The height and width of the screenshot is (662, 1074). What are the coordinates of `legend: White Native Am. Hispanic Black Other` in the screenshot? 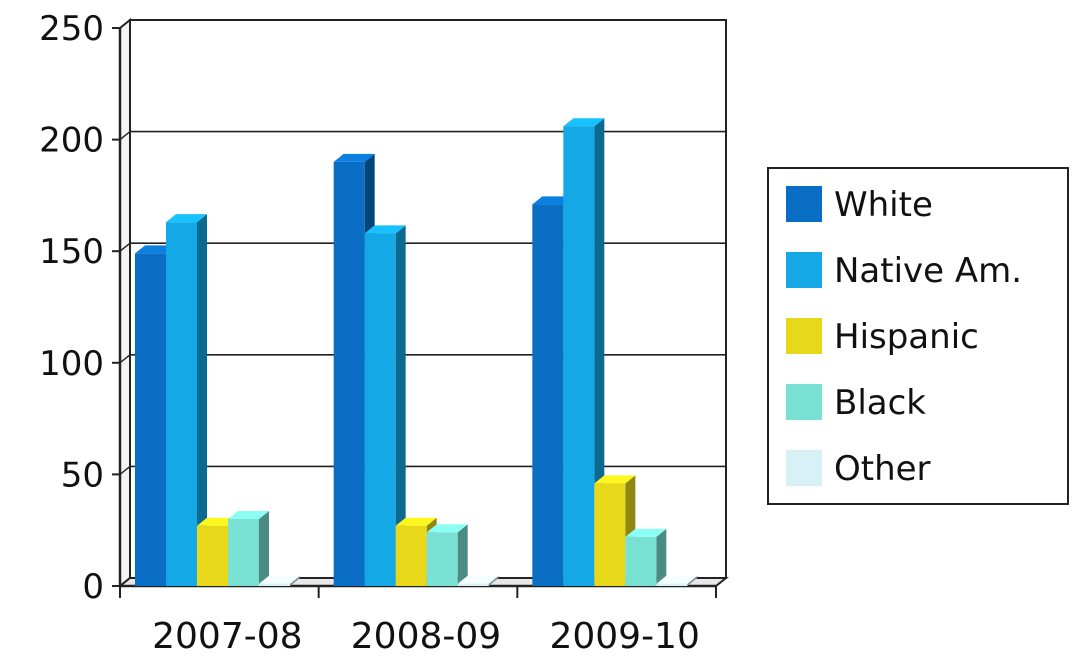 It's located at (918, 336).